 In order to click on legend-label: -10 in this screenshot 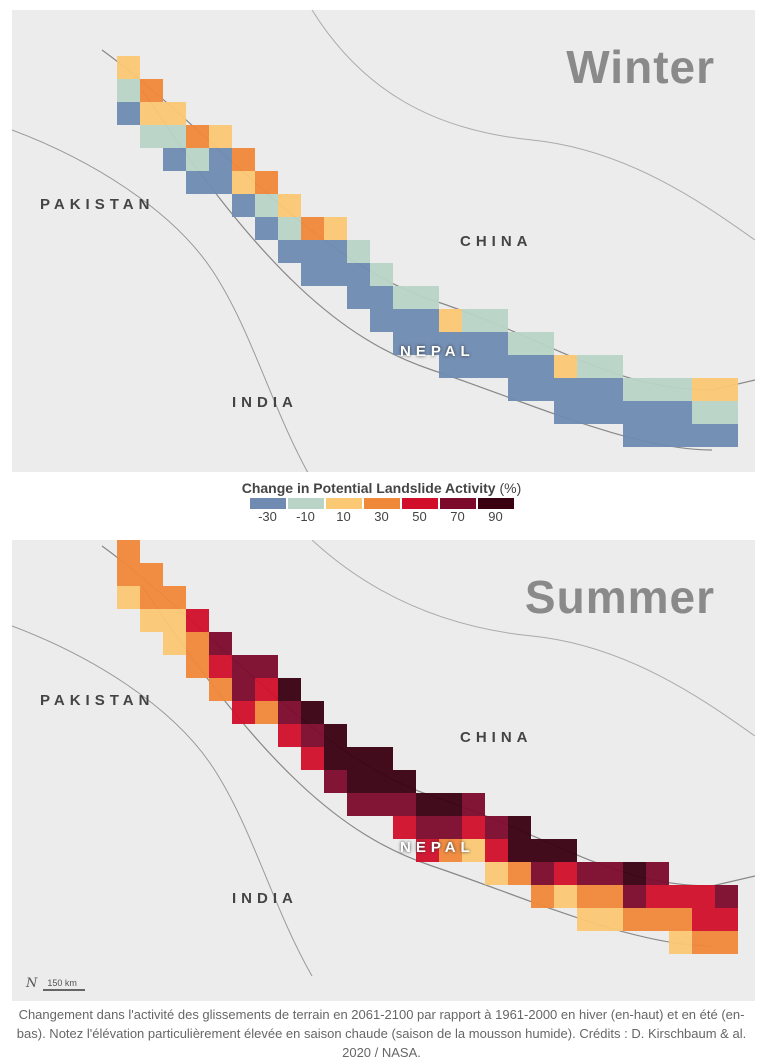, I will do `click(305, 516)`.